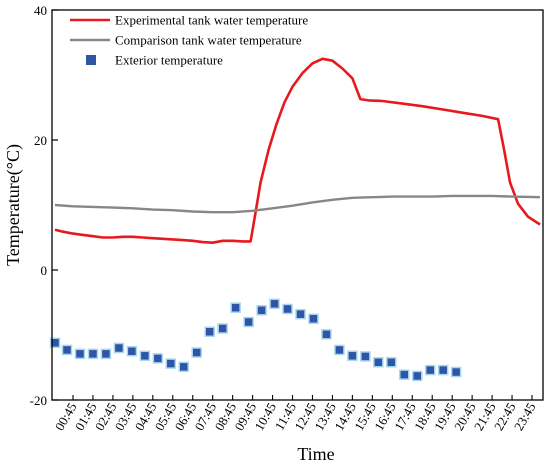 This screenshot has height=468, width=550. I want to click on x-axis-title: Time, so click(315, 454).